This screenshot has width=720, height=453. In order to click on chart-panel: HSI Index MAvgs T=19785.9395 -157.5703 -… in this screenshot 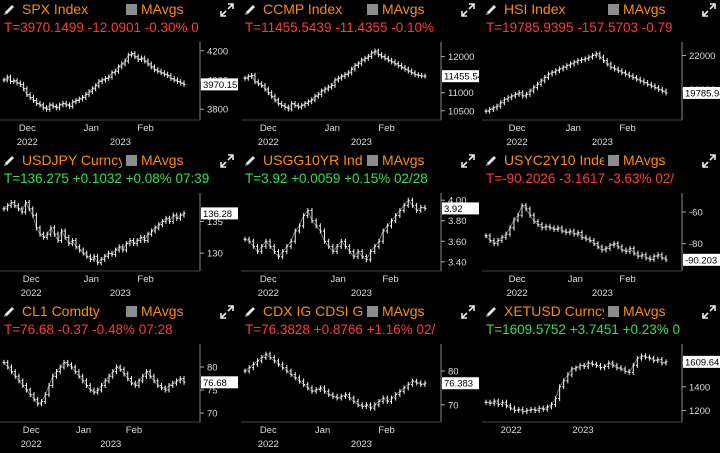, I will do `click(601, 75)`.